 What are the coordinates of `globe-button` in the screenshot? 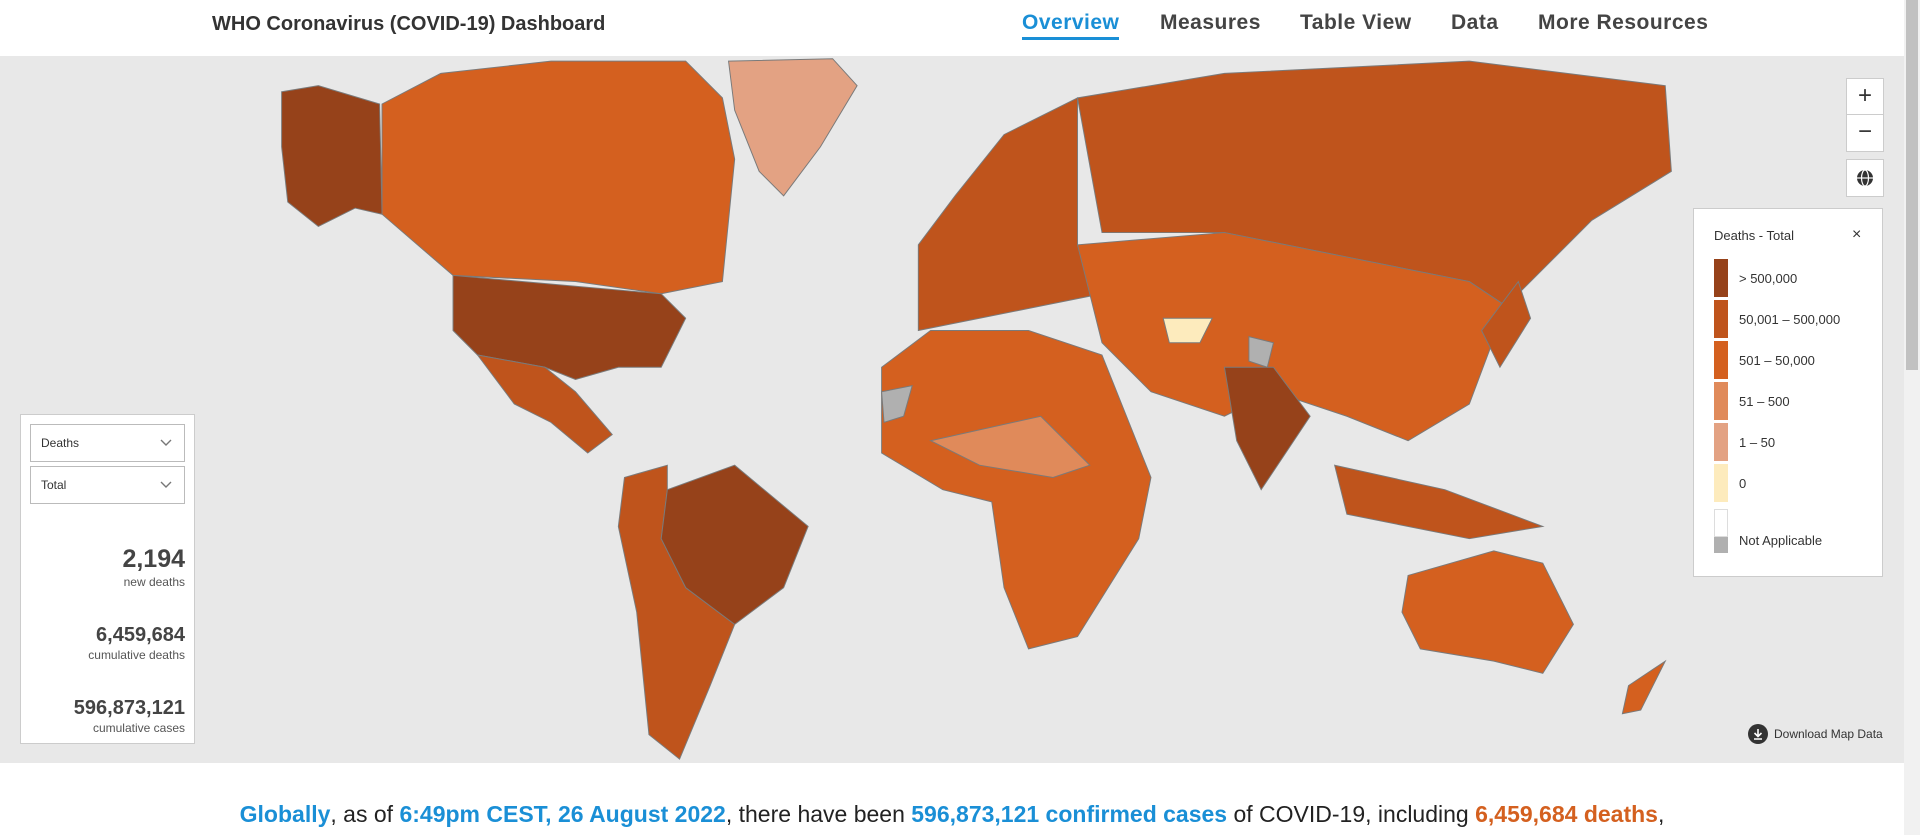 It's located at (1865, 178).